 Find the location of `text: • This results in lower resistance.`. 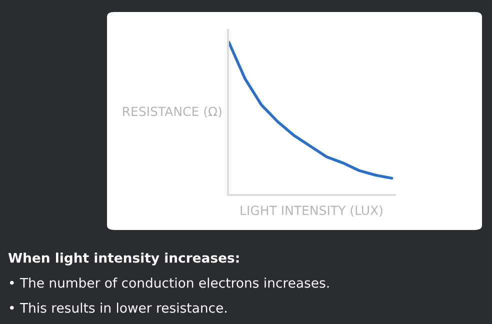

text: • This results in lower resistance. is located at coordinates (118, 307).